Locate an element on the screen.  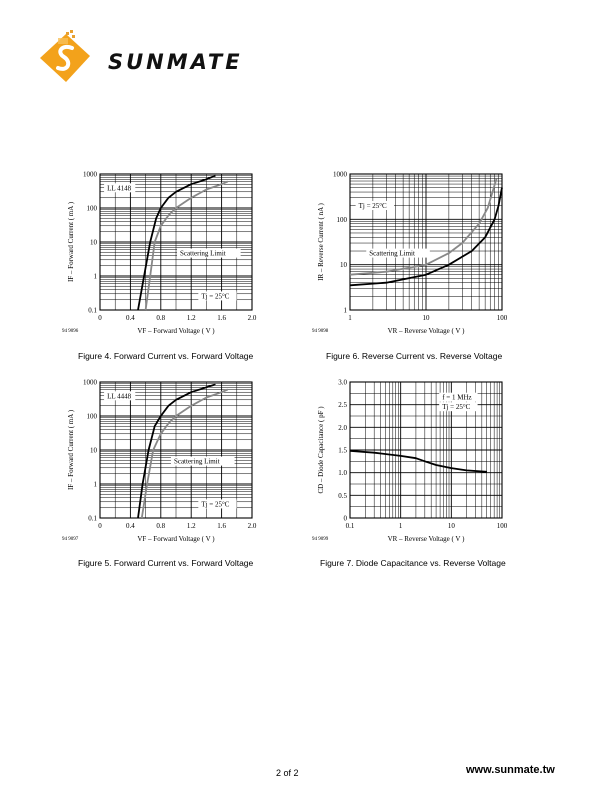
logo-emblem-icon is located at coordinates (65, 56).